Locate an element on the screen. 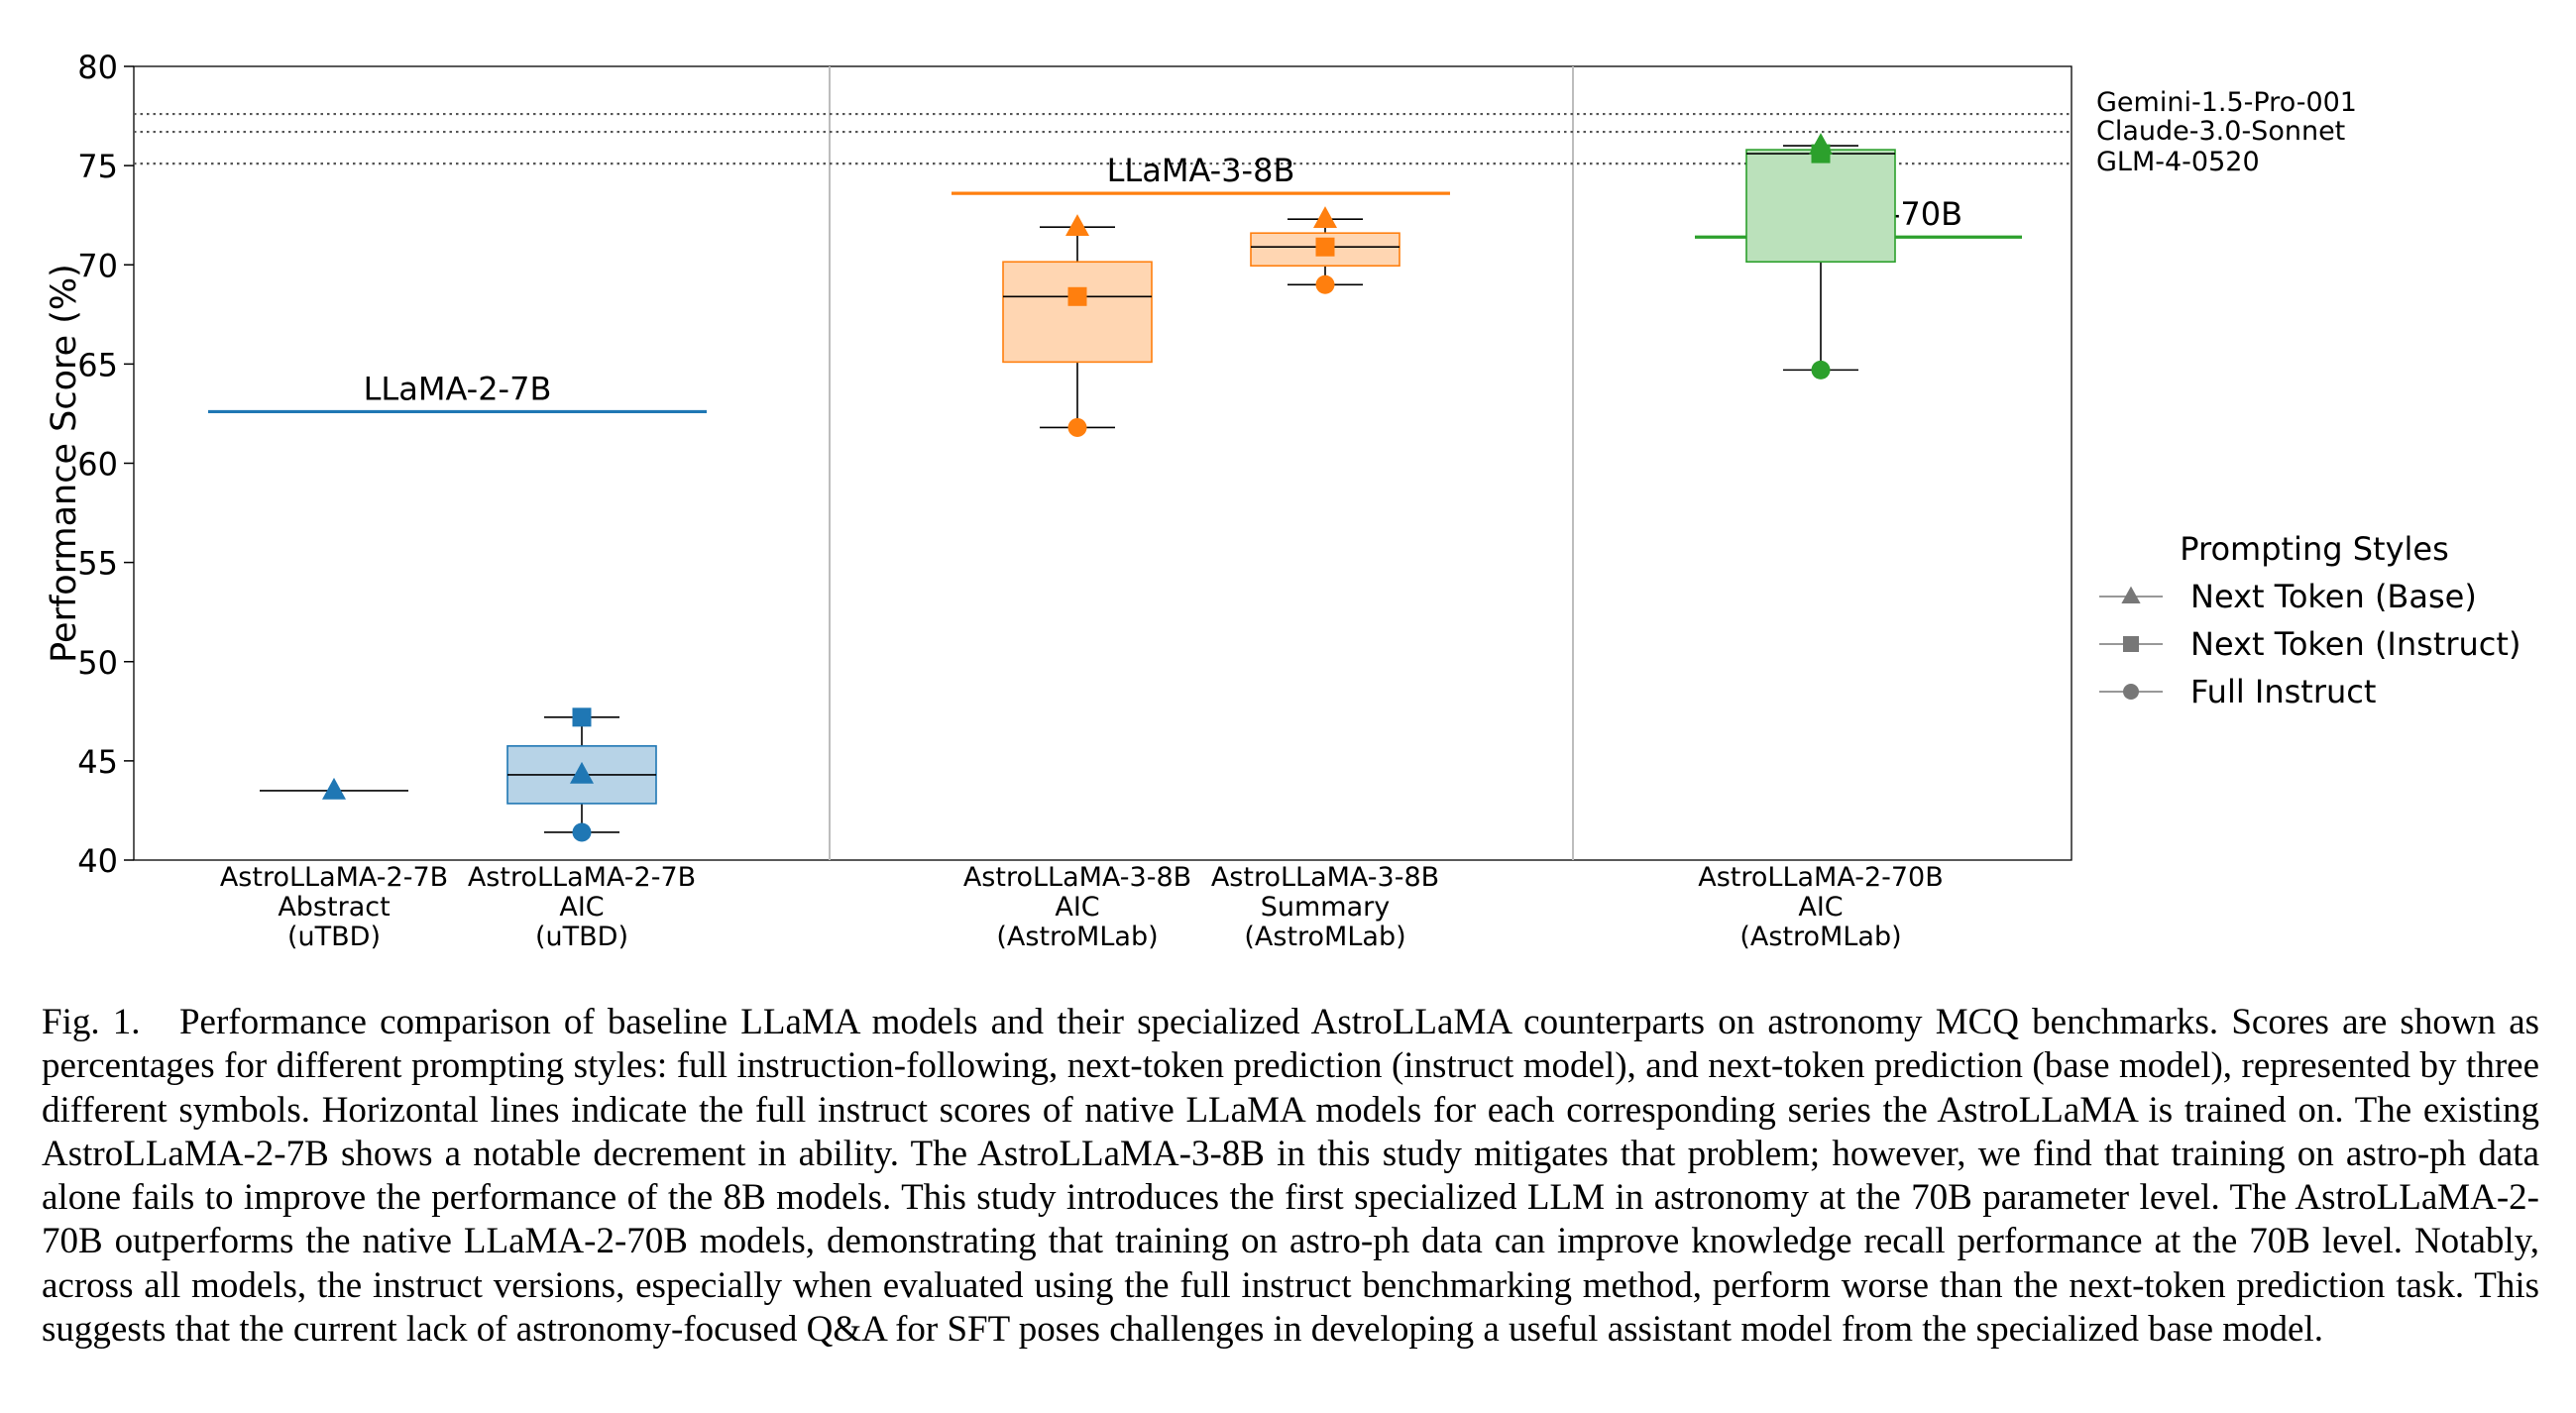  caption-lead: Fig. 1. is located at coordinates (91, 1022).